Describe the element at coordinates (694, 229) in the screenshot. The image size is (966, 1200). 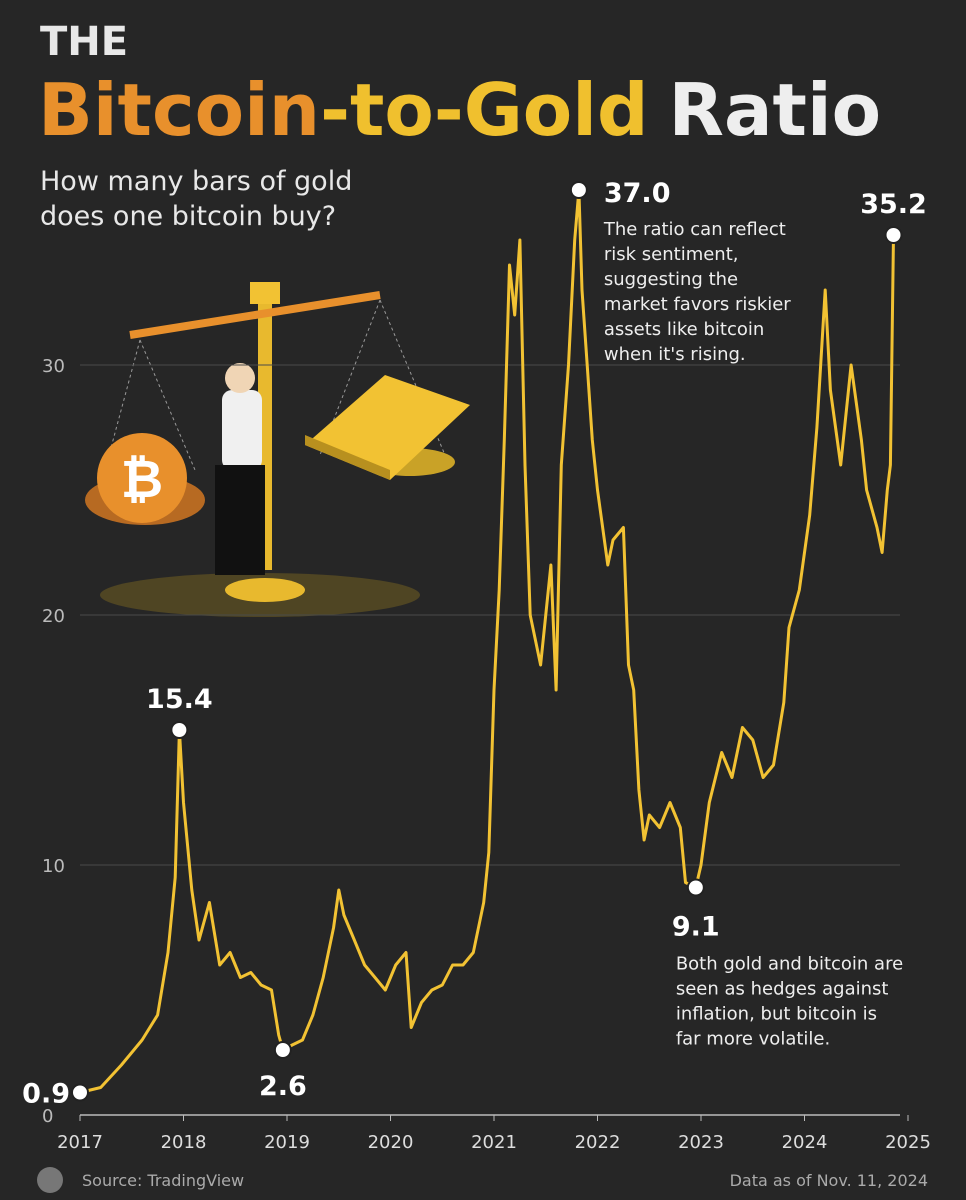
I see `annotation-note: The ratio can reflect` at that location.